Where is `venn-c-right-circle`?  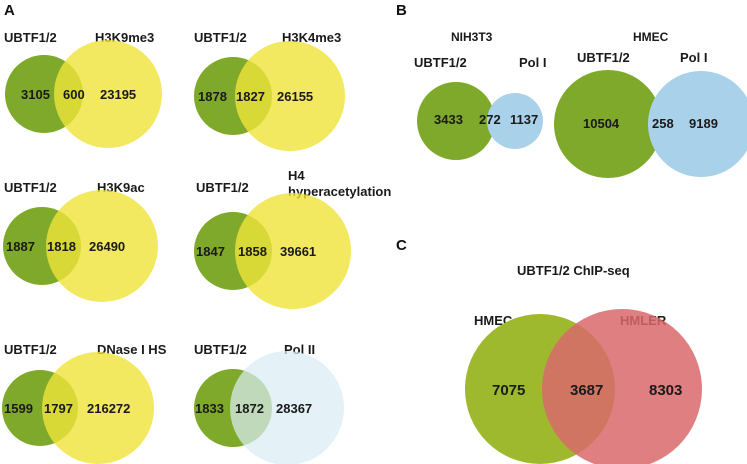
venn-c-right-circle is located at coordinates (622, 386).